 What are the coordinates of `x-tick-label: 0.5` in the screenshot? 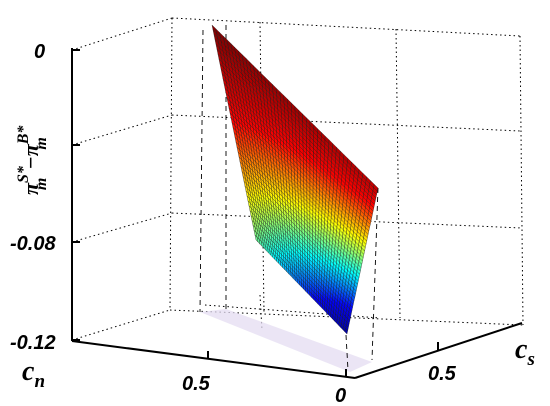 It's located at (196, 384).